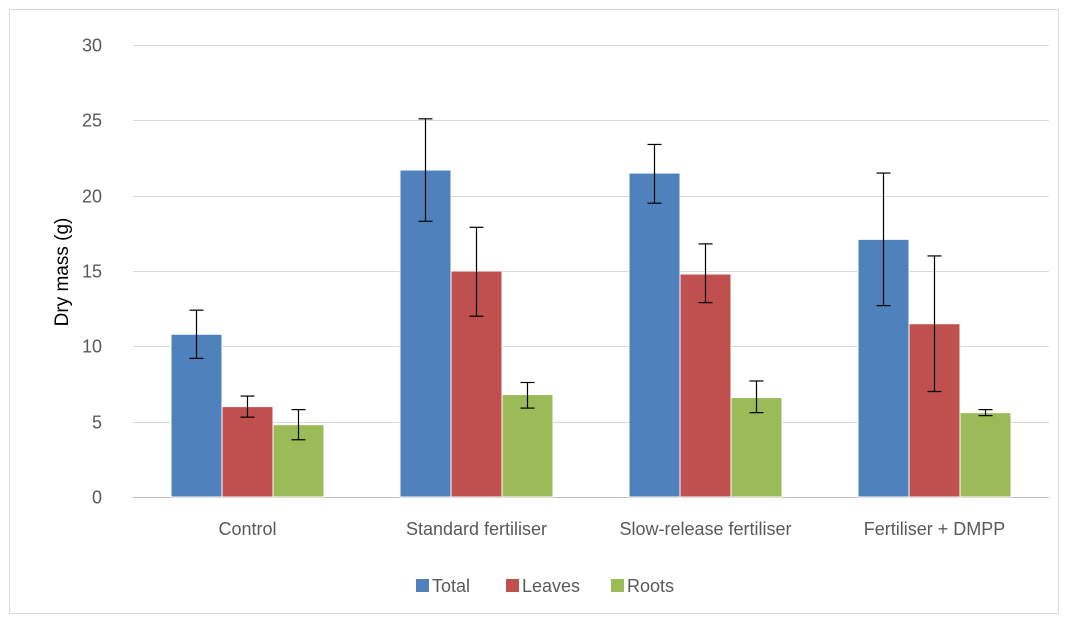 The image size is (1069, 623). I want to click on x-category-label: Fertiliser + DMPP, so click(935, 529).